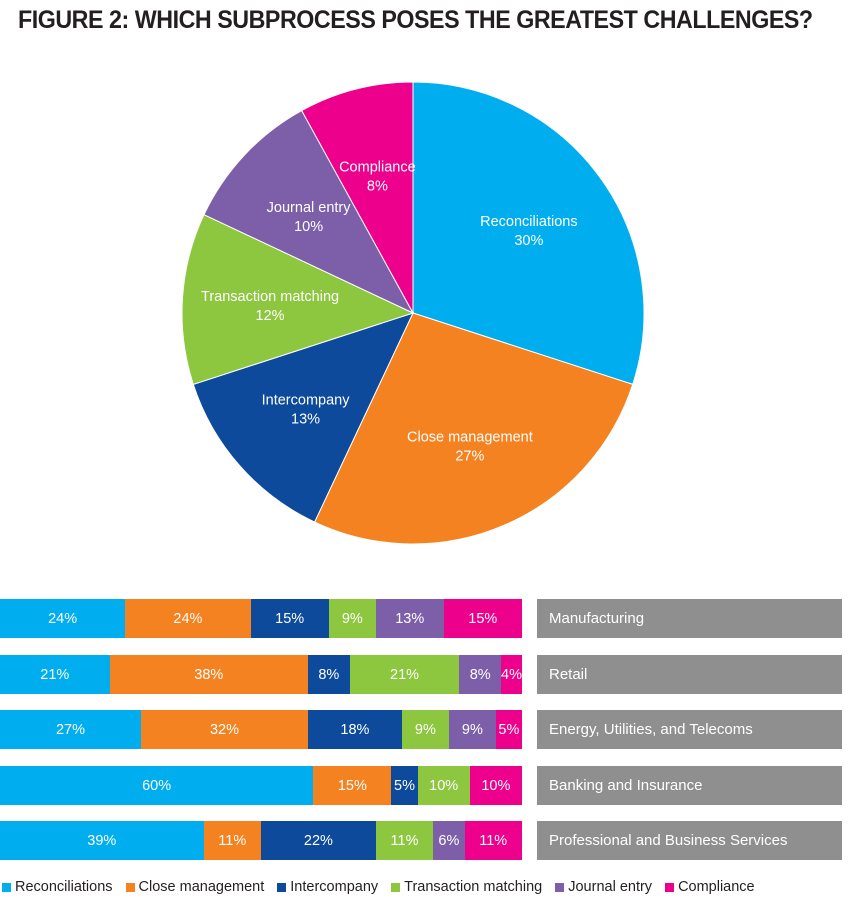 The width and height of the screenshot is (867, 901). I want to click on legend-item: Intercompany, so click(327, 887).